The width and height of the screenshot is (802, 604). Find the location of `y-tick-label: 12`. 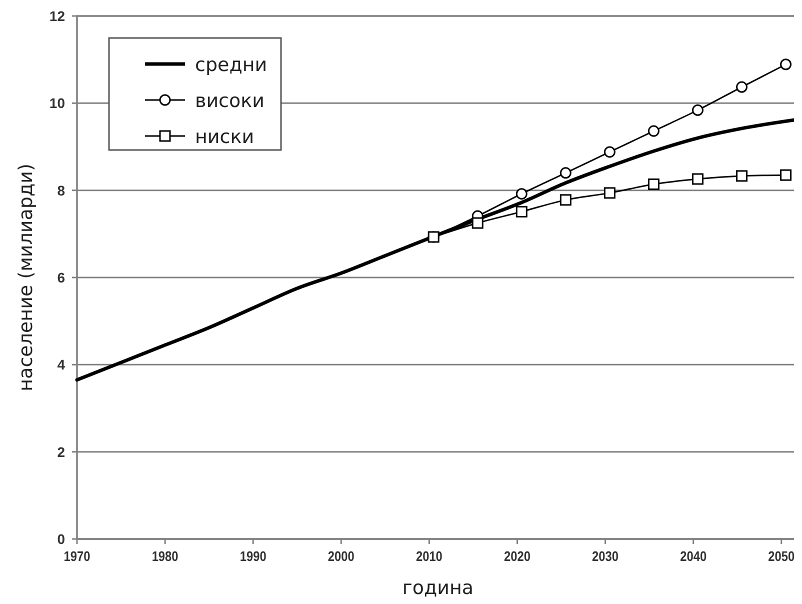

y-tick-label: 12 is located at coordinates (57, 16).